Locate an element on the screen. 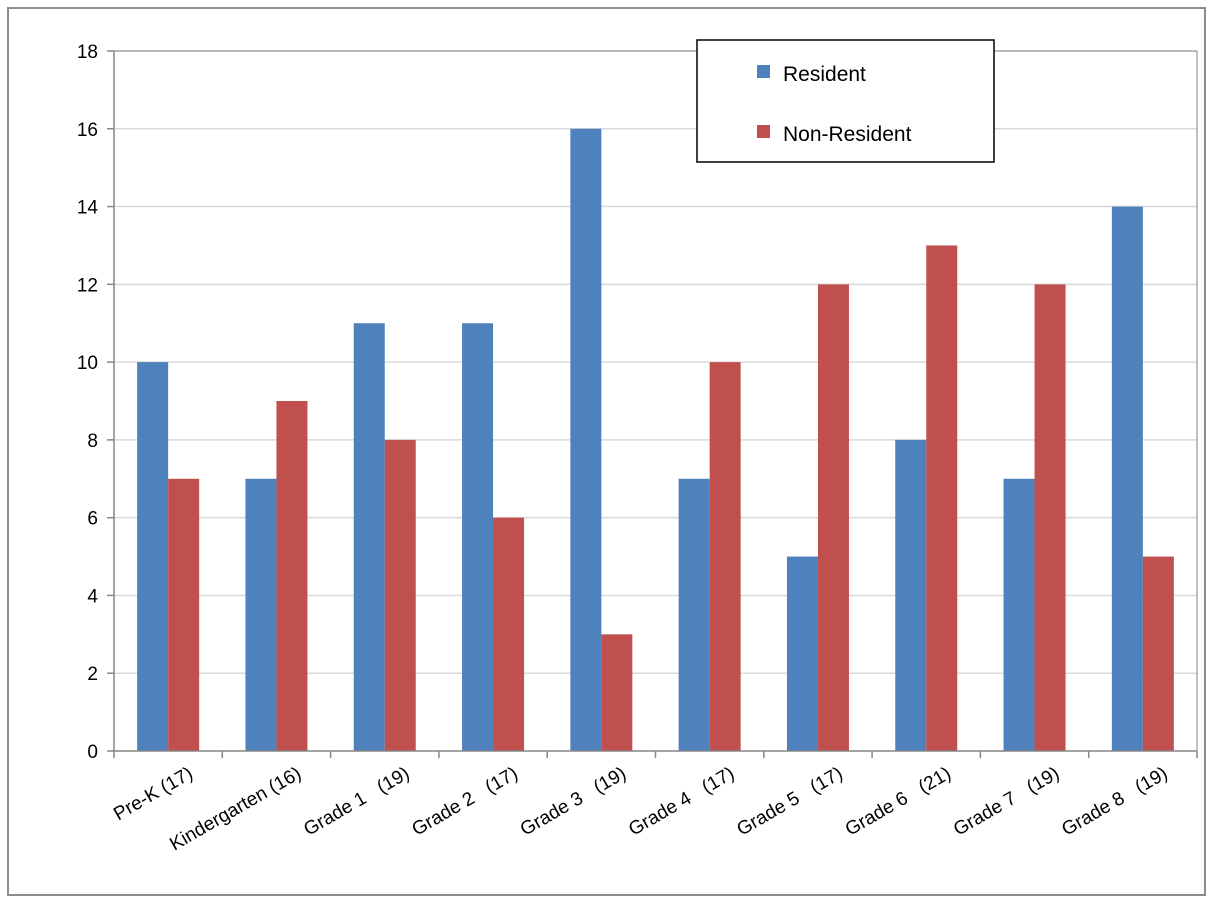  y-tick-label: 16 is located at coordinates (87, 130).